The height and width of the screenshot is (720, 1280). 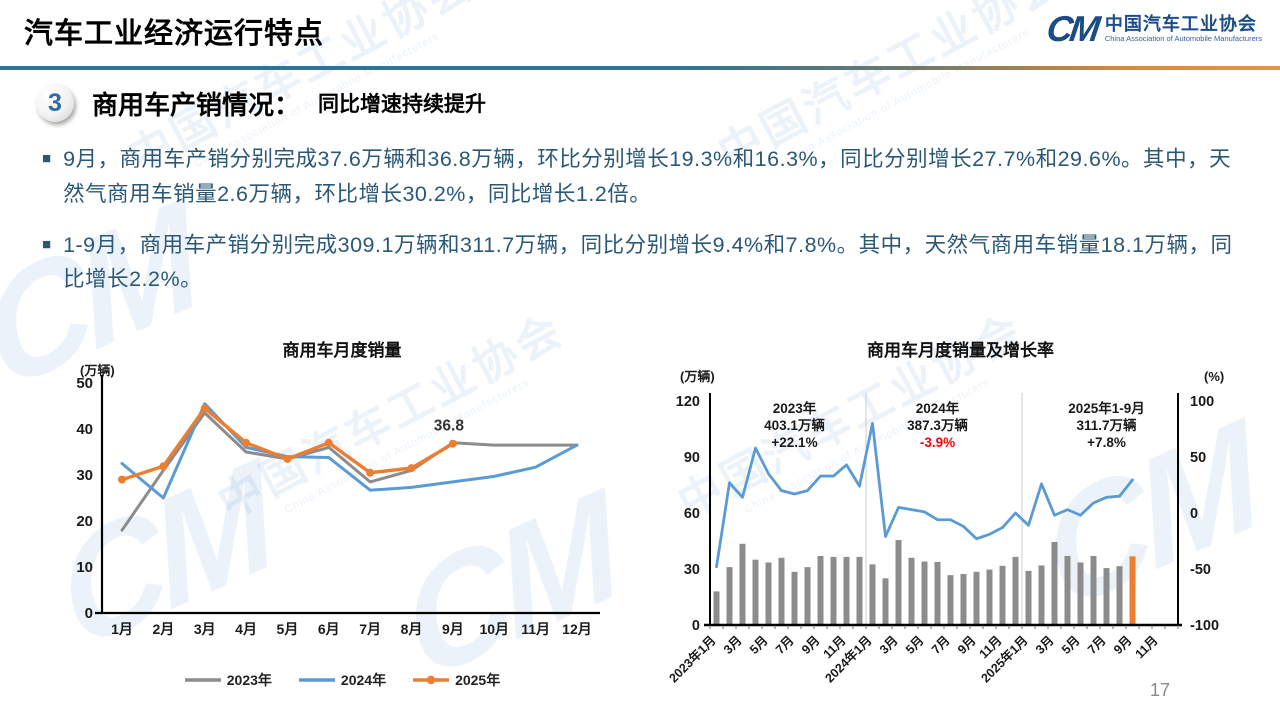 What do you see at coordinates (196, 104) in the screenshot?
I see `section-title: 商用车产销情况：` at bounding box center [196, 104].